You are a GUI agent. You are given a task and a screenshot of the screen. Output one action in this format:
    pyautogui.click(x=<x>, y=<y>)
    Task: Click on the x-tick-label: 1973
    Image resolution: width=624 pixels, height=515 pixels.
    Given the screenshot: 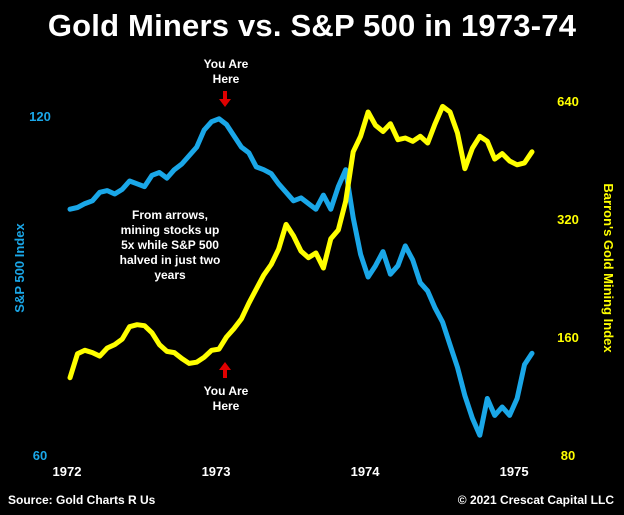 What is the action you would take?
    pyautogui.click(x=216, y=471)
    